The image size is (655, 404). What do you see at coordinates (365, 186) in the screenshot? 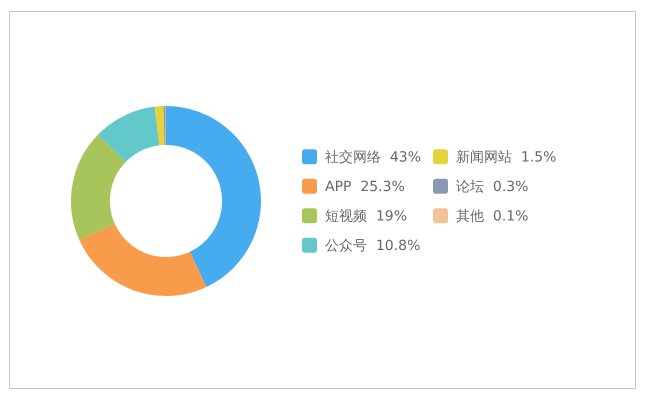
I see `legend-label: APP 25.3%` at bounding box center [365, 186].